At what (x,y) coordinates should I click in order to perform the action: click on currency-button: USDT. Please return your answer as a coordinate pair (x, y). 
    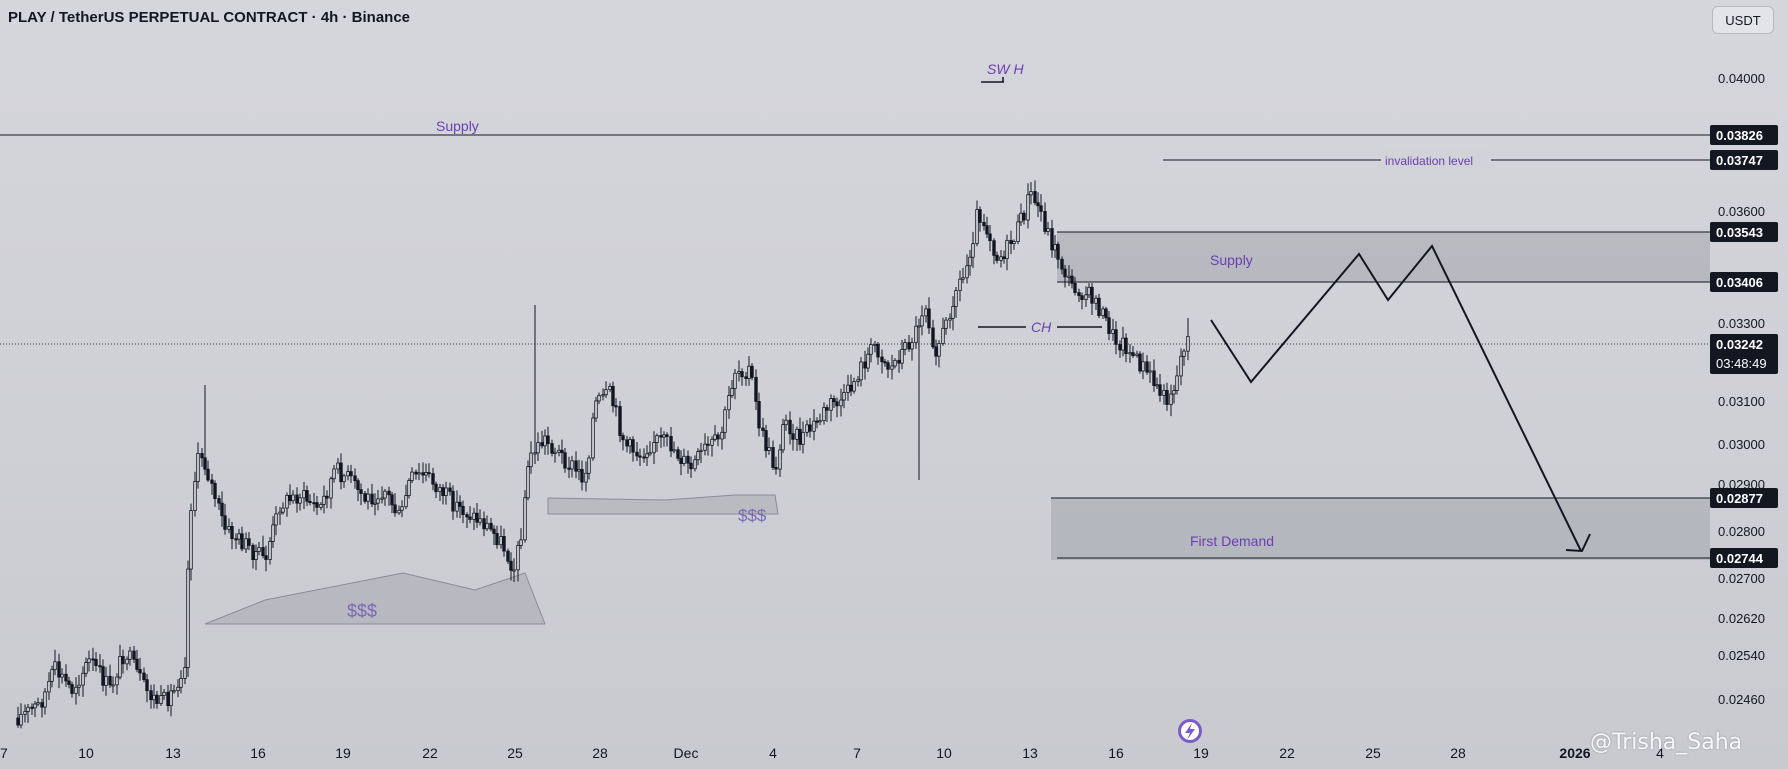
    Looking at the image, I should click on (1743, 20).